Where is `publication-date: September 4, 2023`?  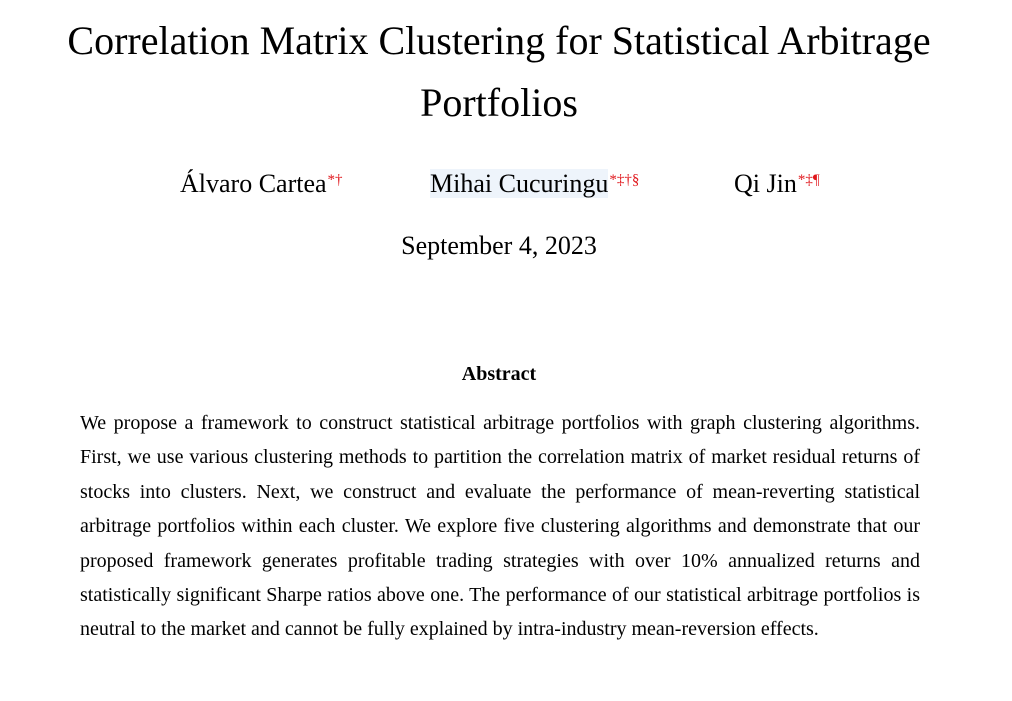
publication-date: September 4, 2023 is located at coordinates (499, 245).